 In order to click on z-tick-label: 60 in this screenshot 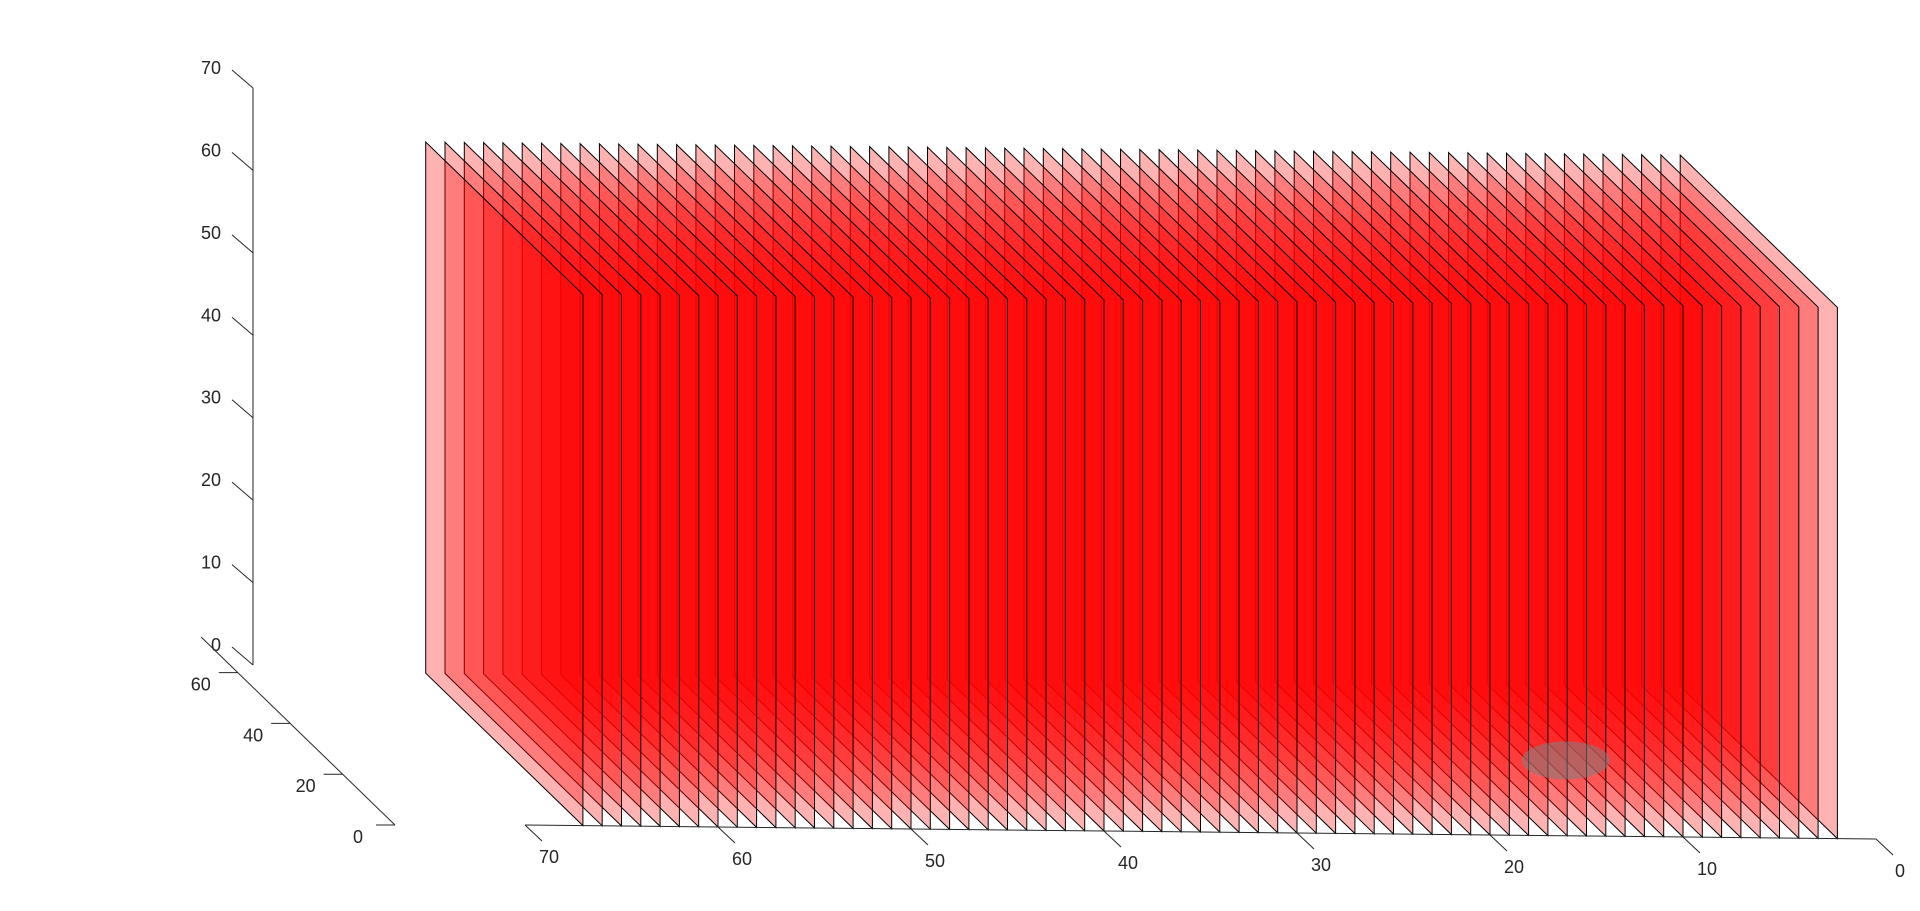, I will do `click(211, 150)`.